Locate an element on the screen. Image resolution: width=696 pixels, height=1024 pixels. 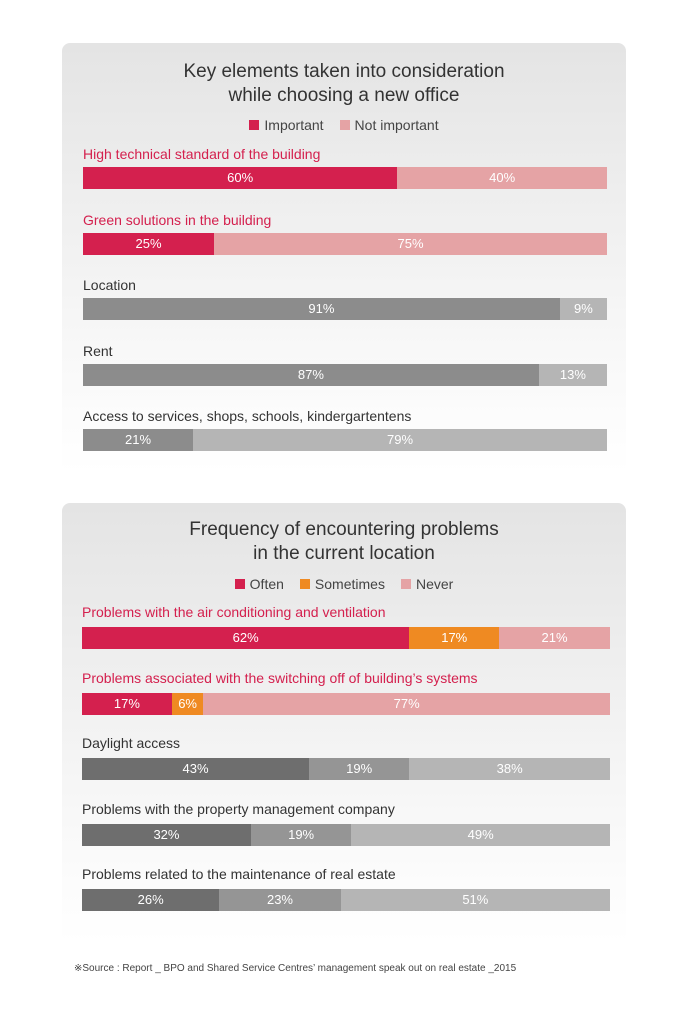
bar-segment-sometimes: 17% is located at coordinates (454, 638).